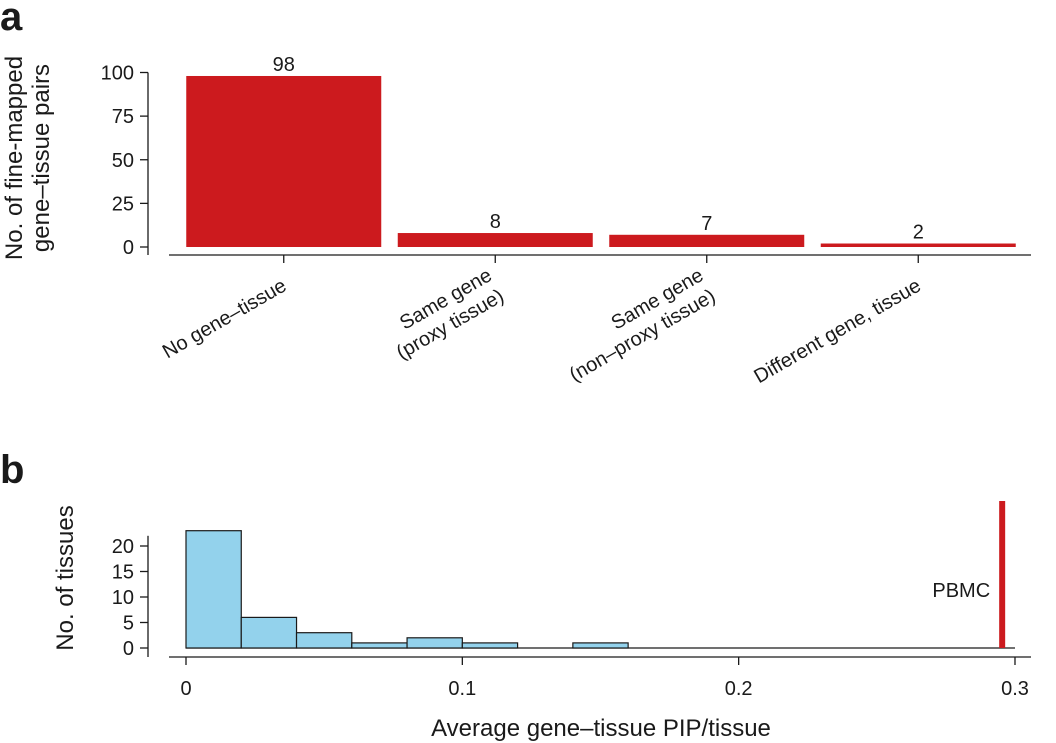 The width and height of the screenshot is (1056, 743). Describe the element at coordinates (123, 573) in the screenshot. I see `y-tick-label: 15` at that location.